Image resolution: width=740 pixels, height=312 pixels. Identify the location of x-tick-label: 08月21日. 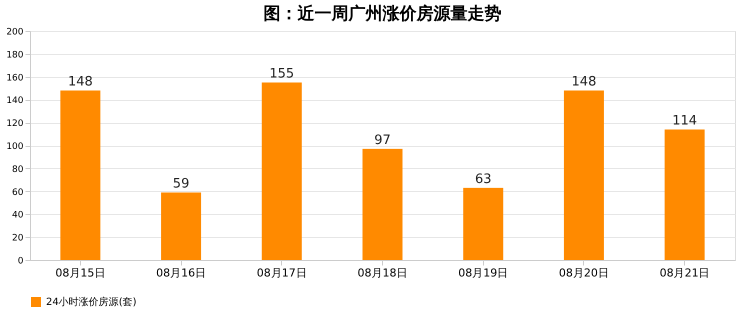
(685, 273).